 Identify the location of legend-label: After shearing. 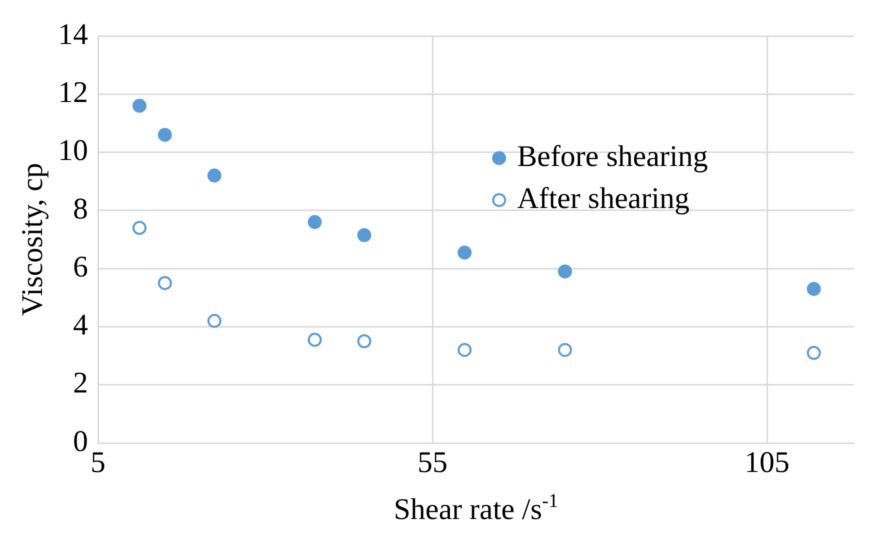
(603, 198).